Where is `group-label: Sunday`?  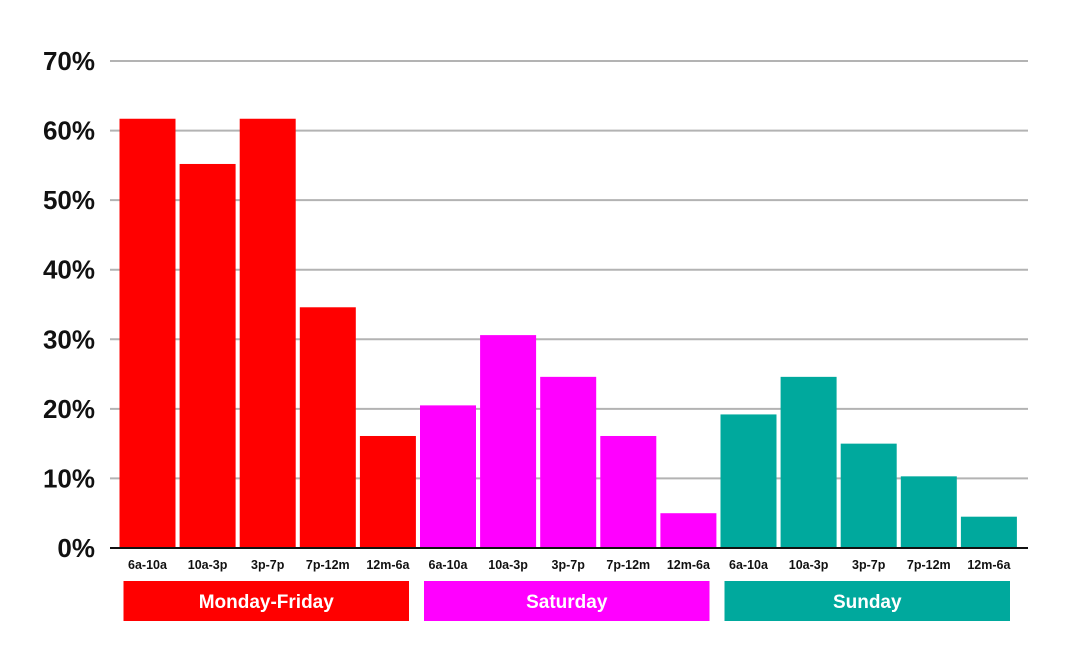
group-label: Sunday is located at coordinates (867, 602).